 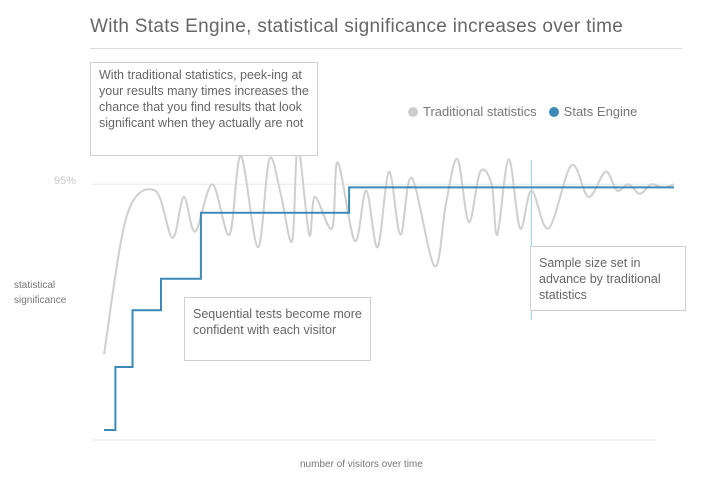 I want to click on title-divider, so click(x=386, y=48).